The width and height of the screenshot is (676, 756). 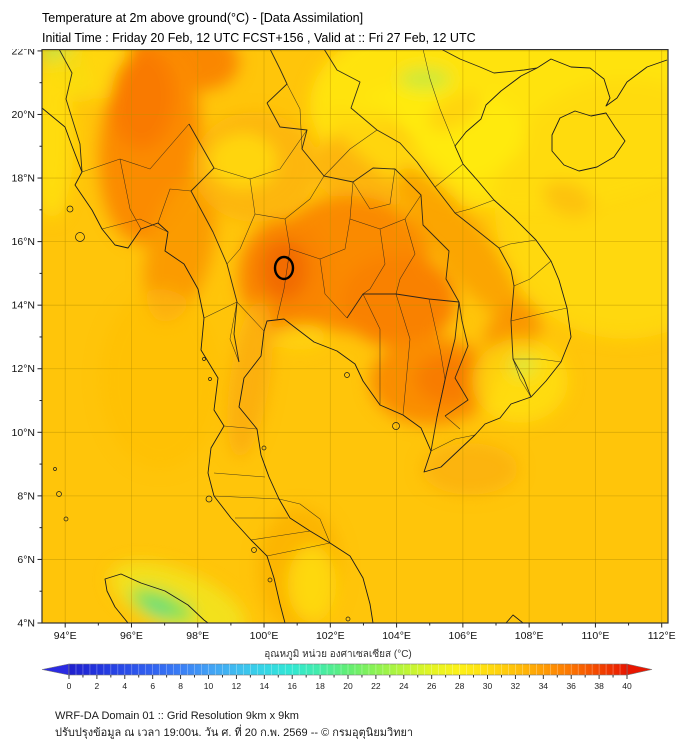 I want to click on colorbar-tick-label: 28, so click(x=460, y=686).